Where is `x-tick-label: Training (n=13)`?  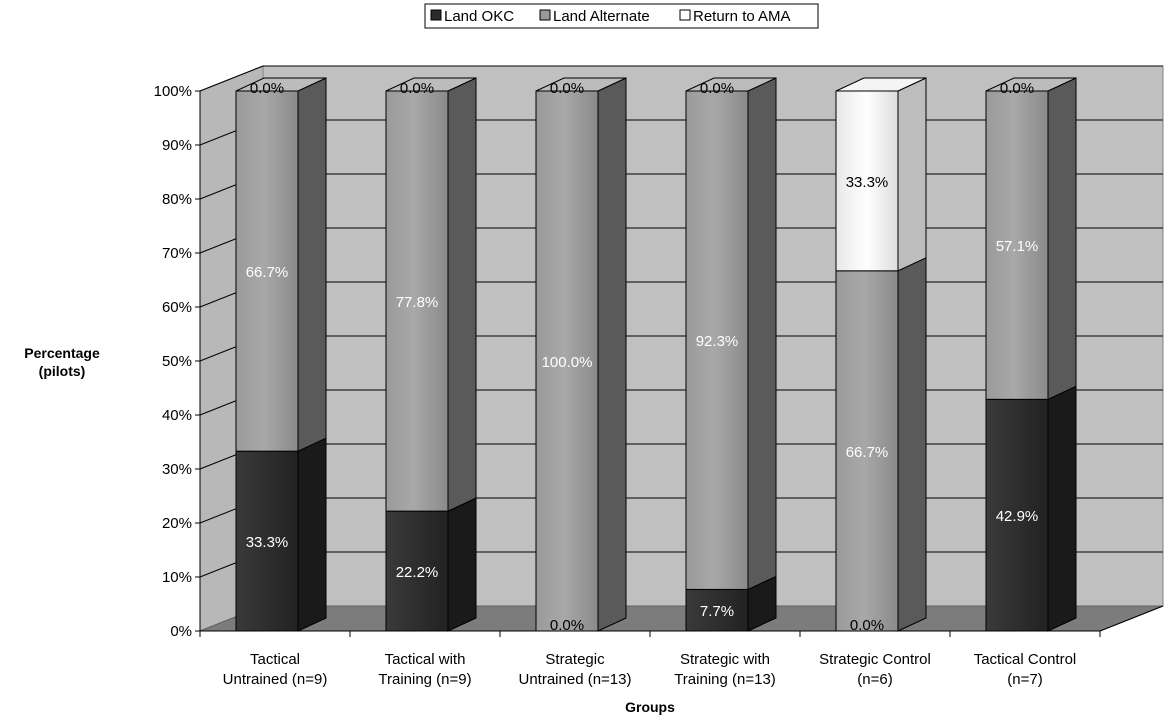 x-tick-label: Training (n=13) is located at coordinates (725, 679).